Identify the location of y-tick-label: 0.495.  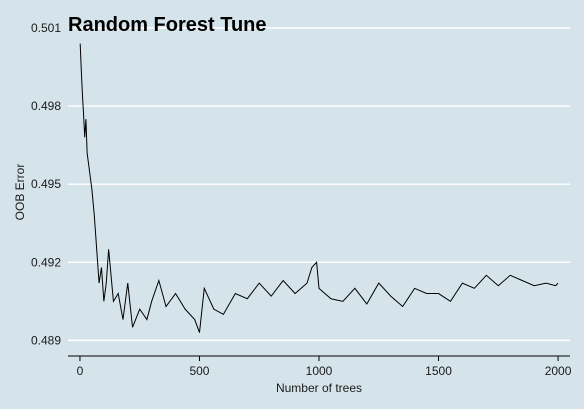
(46, 184).